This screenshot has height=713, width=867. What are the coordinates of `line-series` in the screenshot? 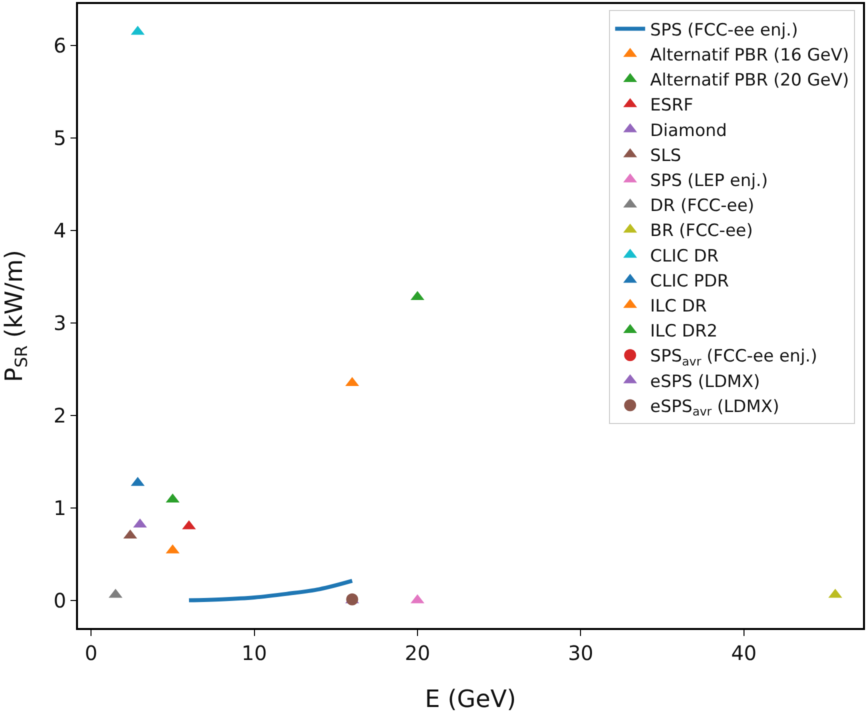 It's located at (270, 590).